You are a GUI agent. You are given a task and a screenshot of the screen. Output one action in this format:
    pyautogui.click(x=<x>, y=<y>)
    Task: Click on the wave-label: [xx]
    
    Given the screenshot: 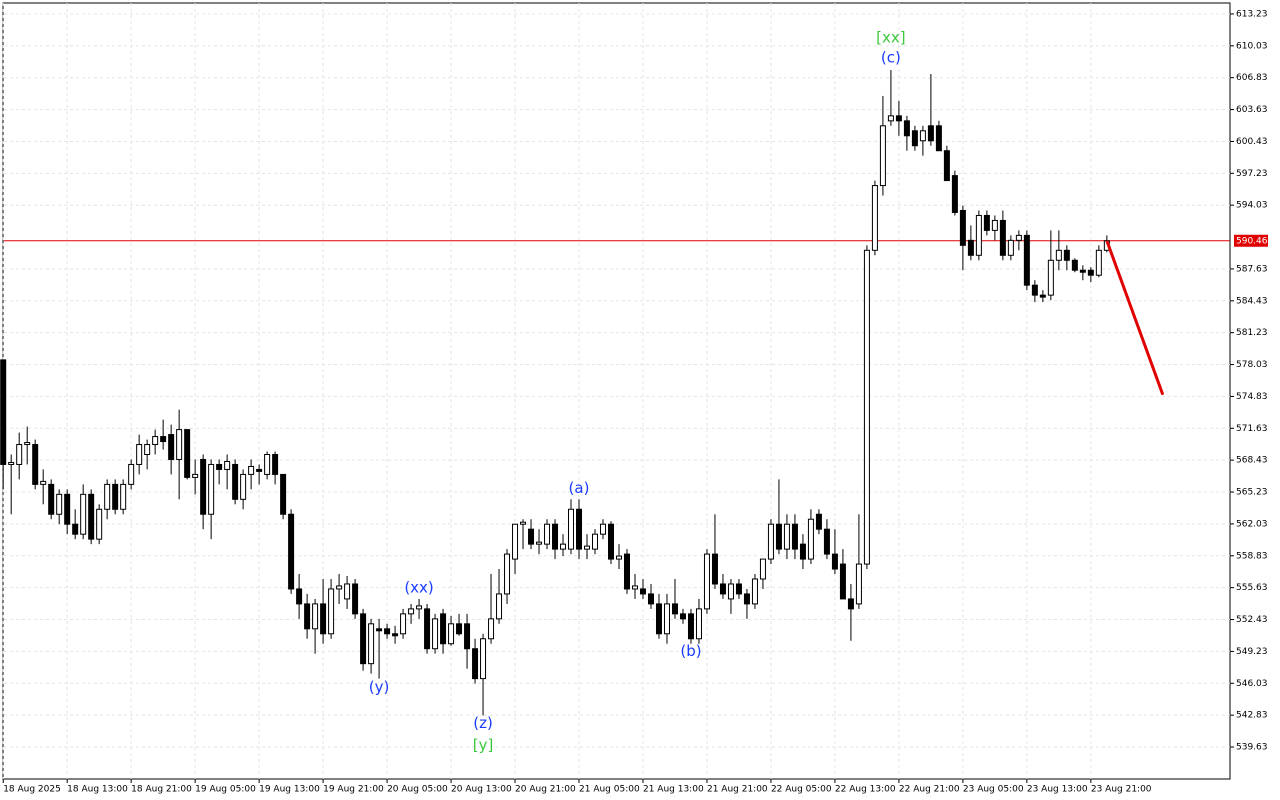 What is the action you would take?
    pyautogui.click(x=890, y=37)
    